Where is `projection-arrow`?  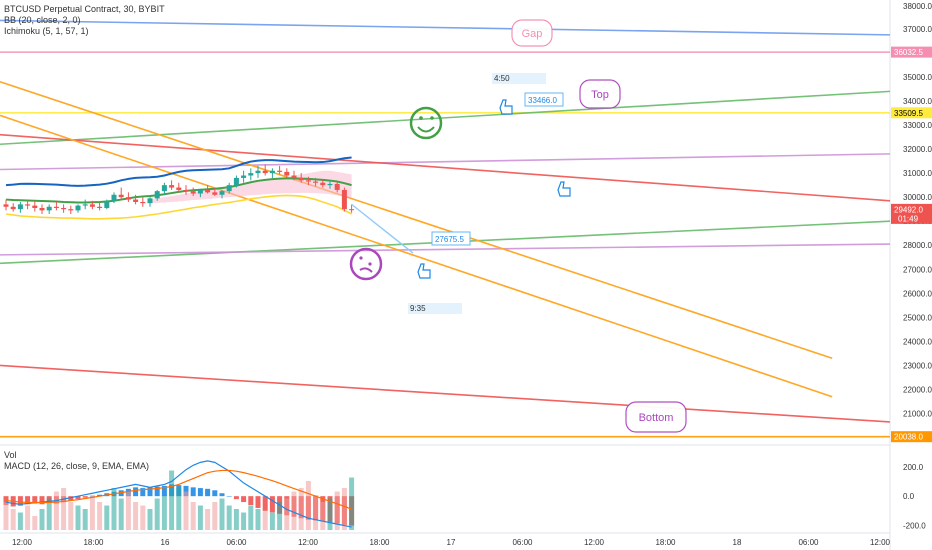
projection-arrow is located at coordinates (382, 228).